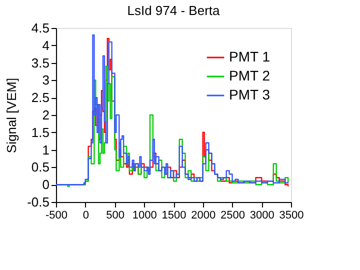 The width and height of the screenshot is (360, 270). Describe the element at coordinates (115, 216) in the screenshot. I see `x-tick-label: 500` at that location.